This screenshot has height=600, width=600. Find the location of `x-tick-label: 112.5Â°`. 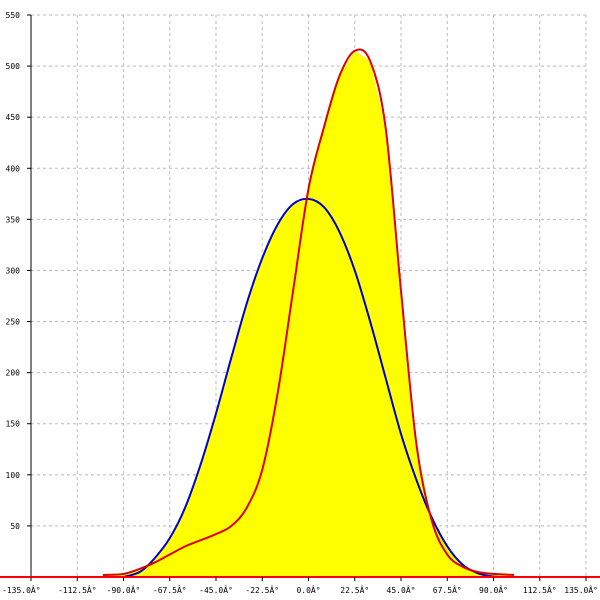

x-tick-label: 112.5Â° is located at coordinates (540, 589).